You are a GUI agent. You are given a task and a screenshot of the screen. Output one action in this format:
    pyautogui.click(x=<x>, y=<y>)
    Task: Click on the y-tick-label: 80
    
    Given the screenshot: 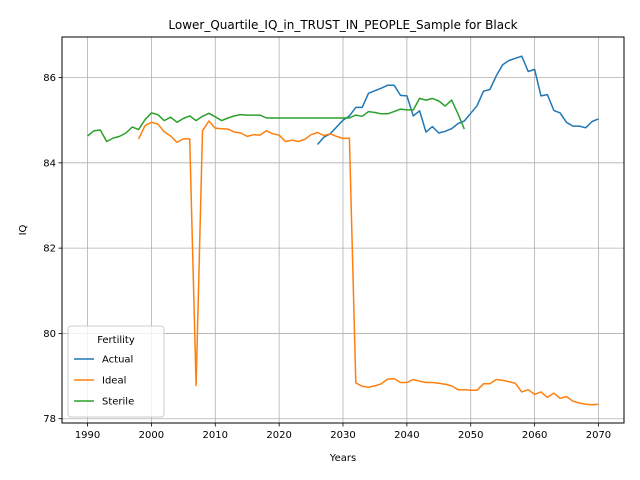 What is the action you would take?
    pyautogui.click(x=49, y=334)
    